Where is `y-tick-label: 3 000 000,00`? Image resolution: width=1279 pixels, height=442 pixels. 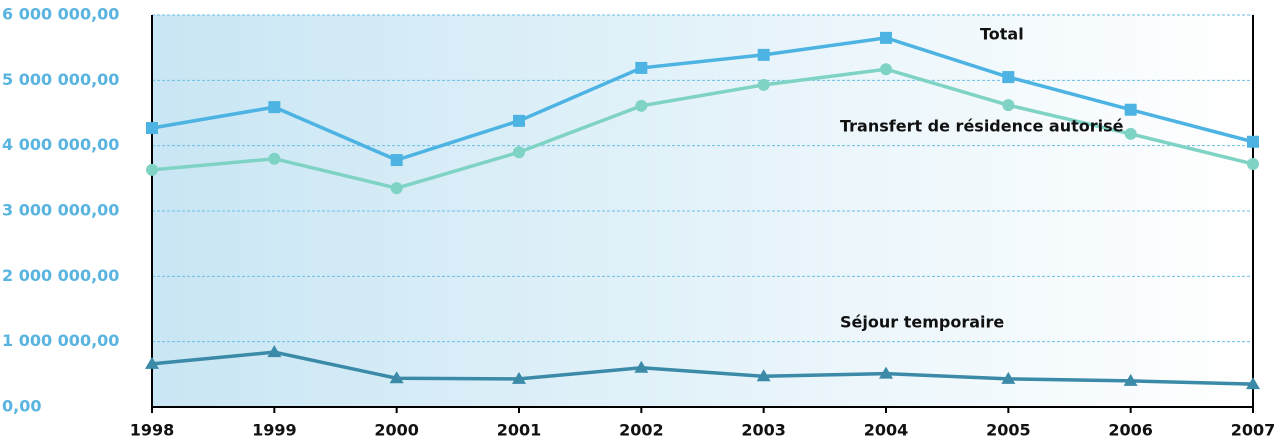
y-tick-label: 3 000 000,00 is located at coordinates (60, 210).